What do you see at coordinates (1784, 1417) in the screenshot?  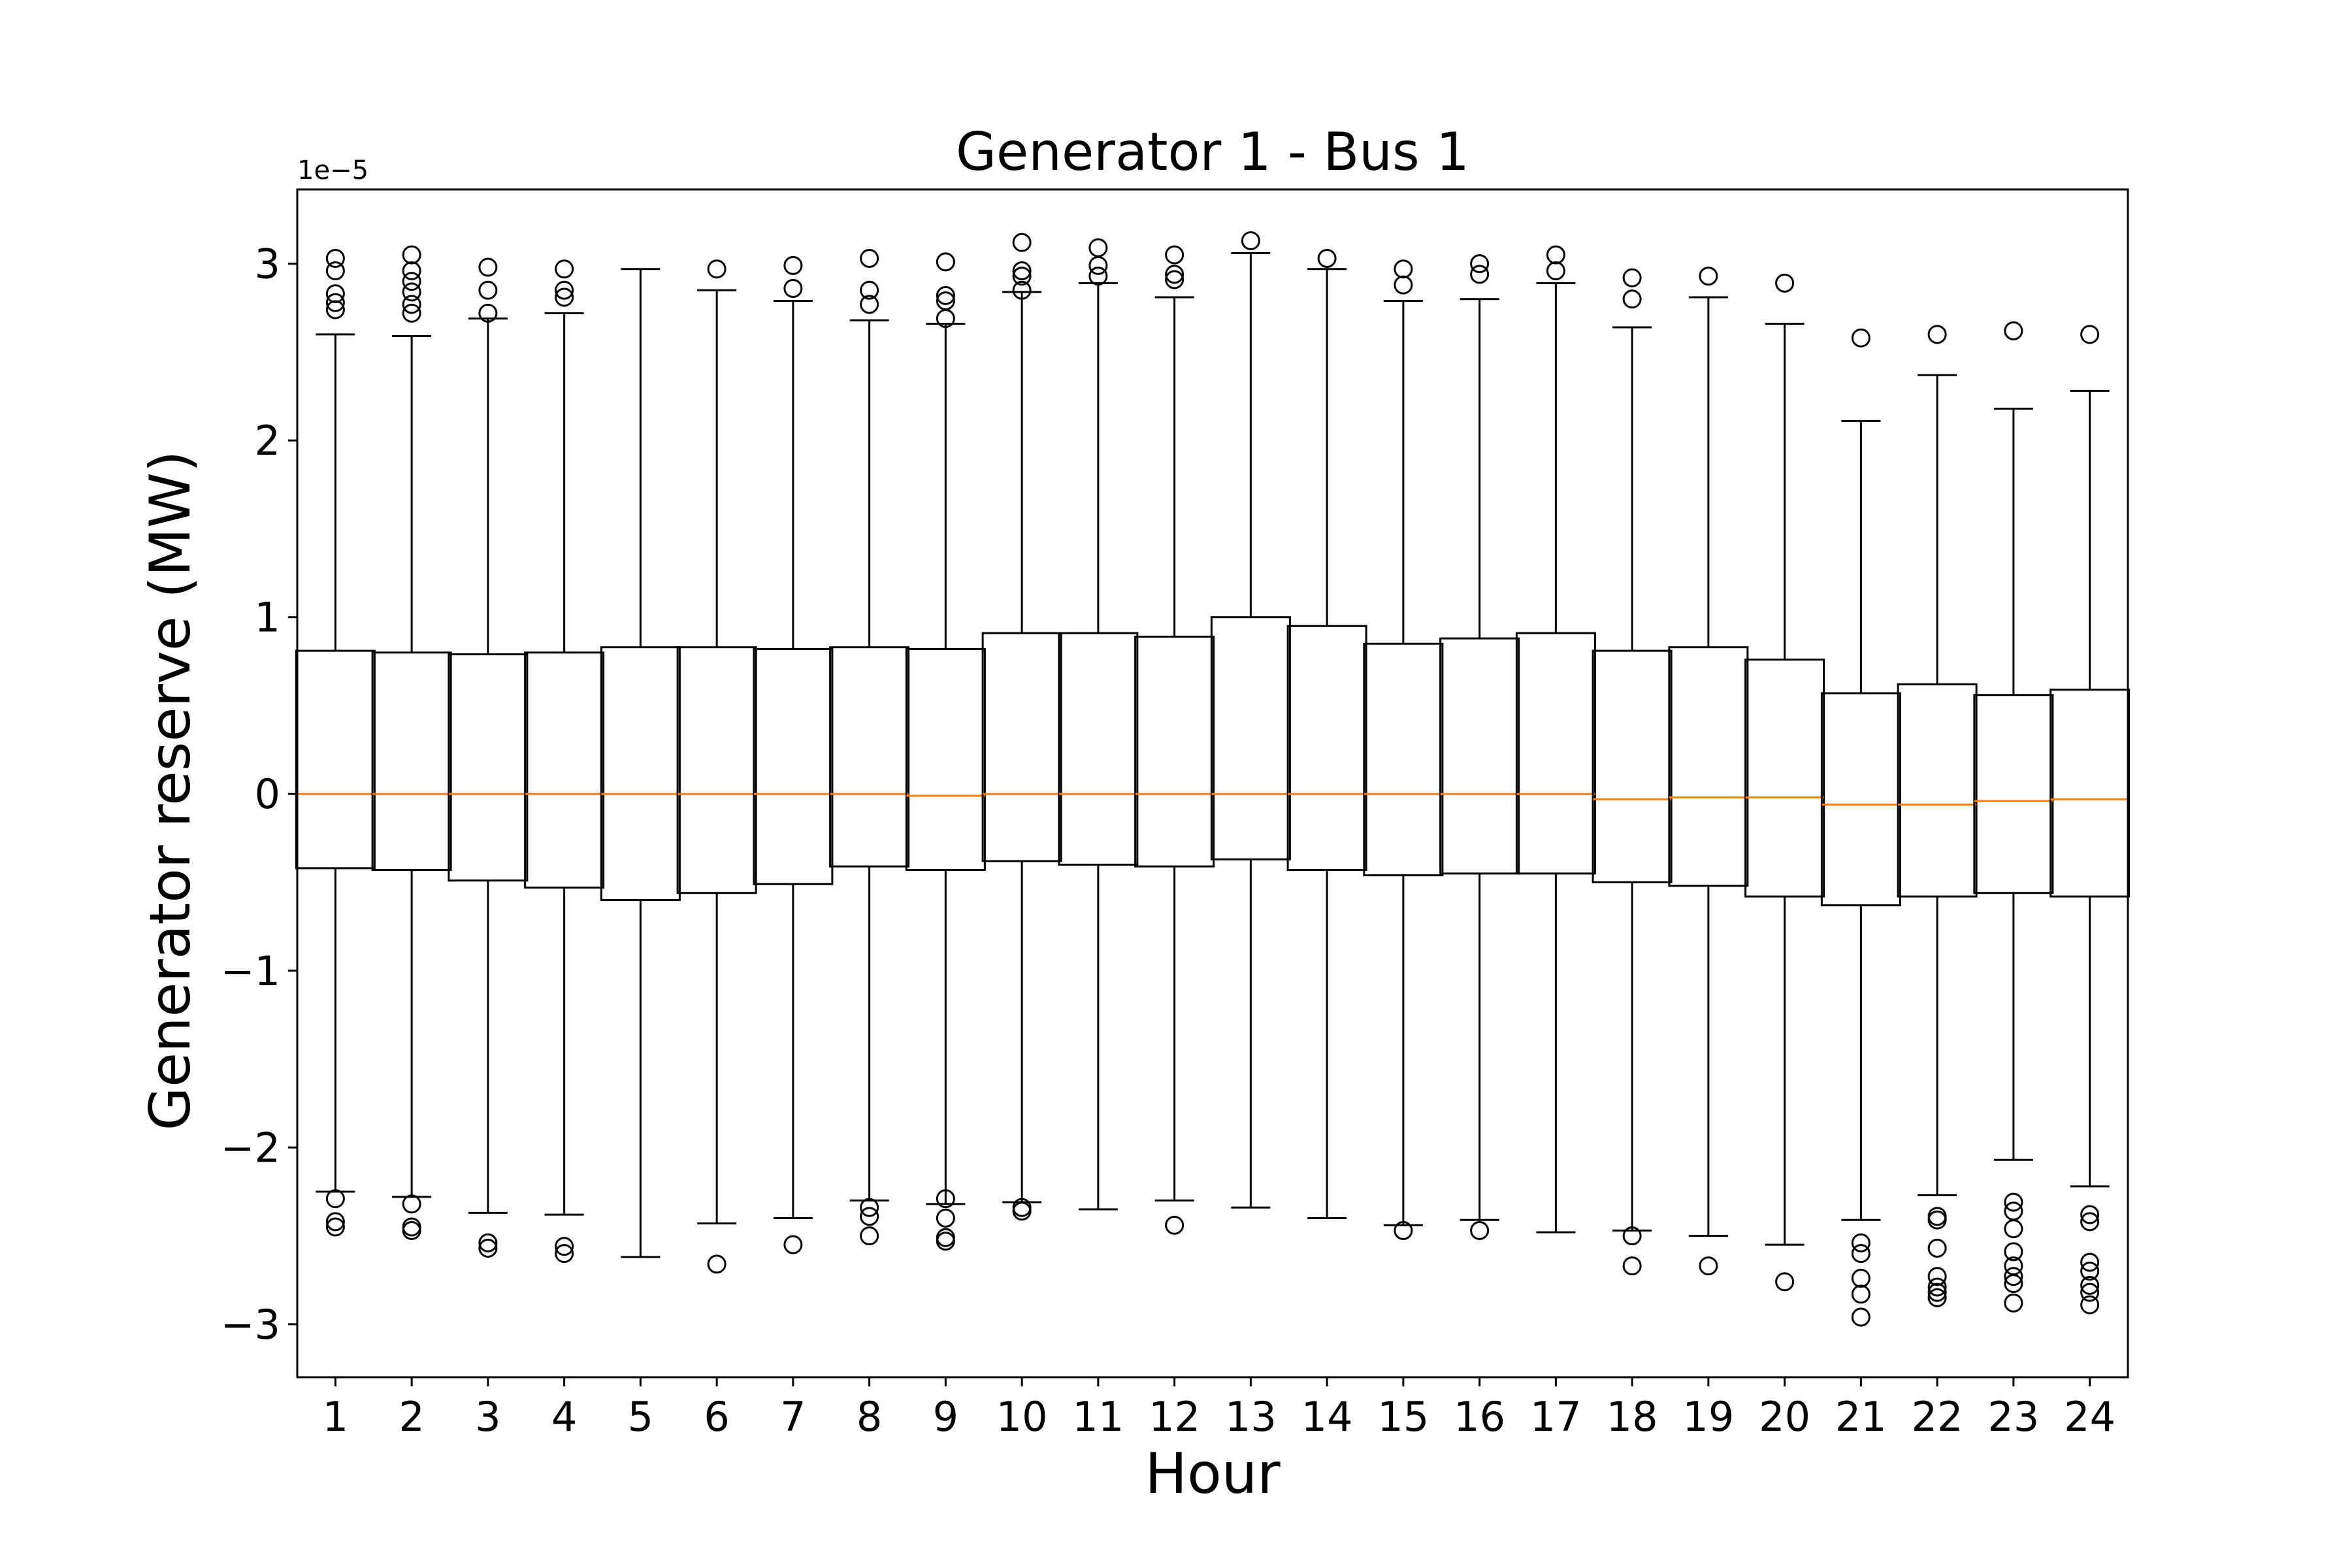 I see `x-tick-label: 20` at bounding box center [1784, 1417].